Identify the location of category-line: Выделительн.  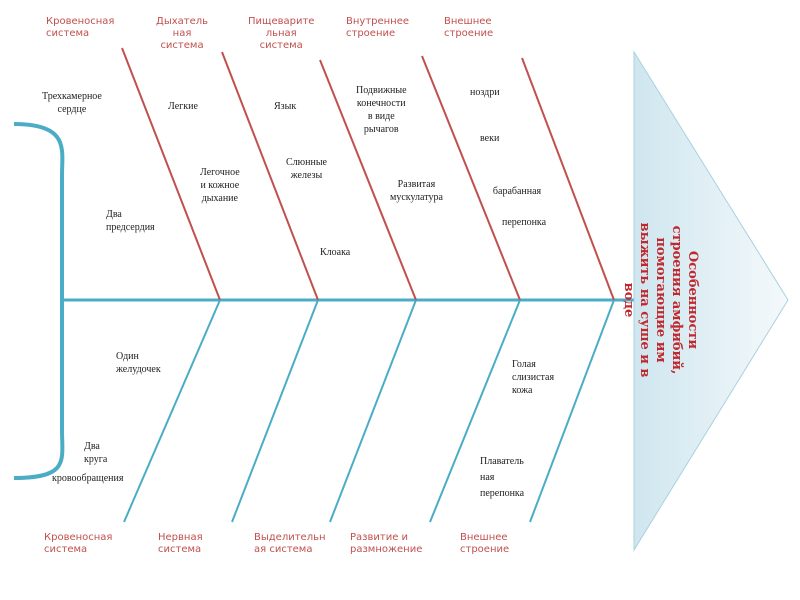
(290, 537).